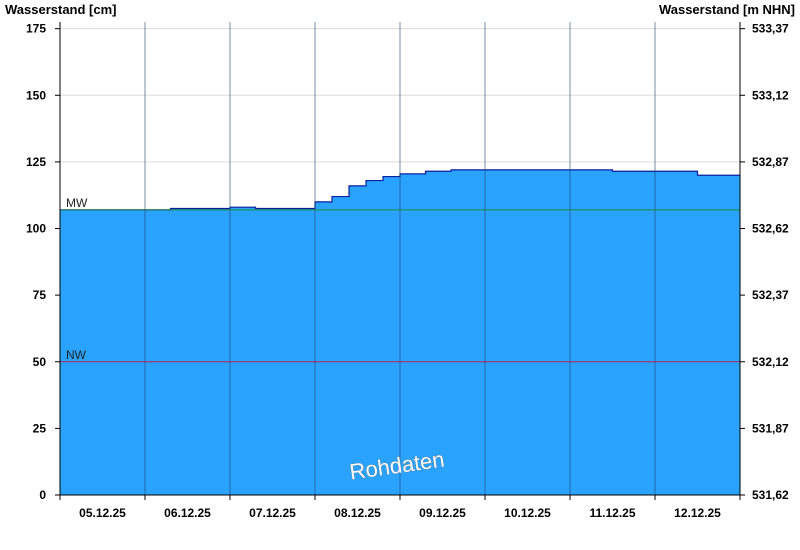 Image resolution: width=800 pixels, height=550 pixels. I want to click on y-tick-label-right: 533,37, so click(770, 29).